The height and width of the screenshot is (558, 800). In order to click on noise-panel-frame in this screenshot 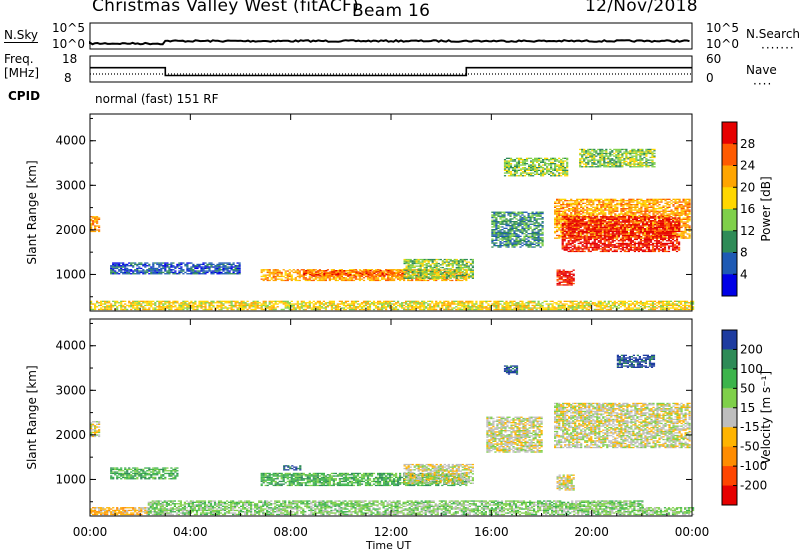, I will do `click(391, 36)`.